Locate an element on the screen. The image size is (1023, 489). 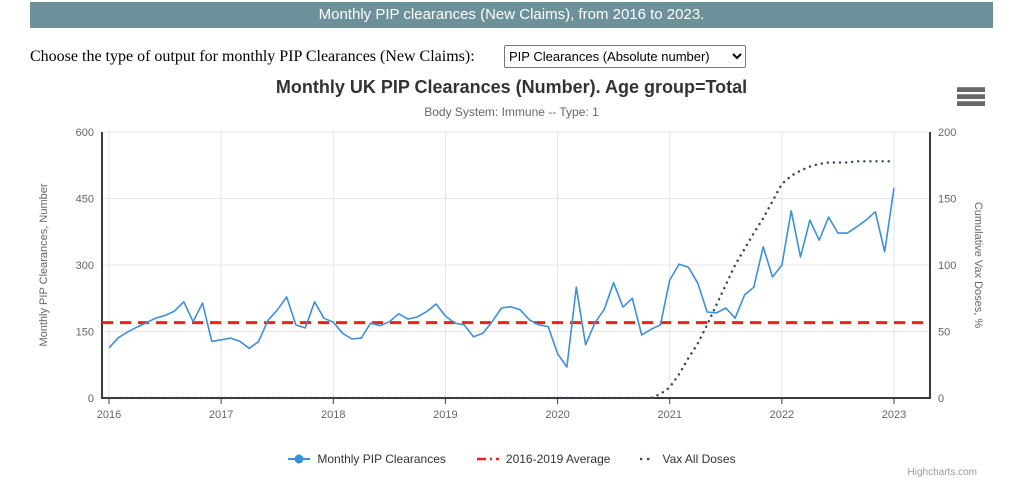
y-left-tick-label: 300 is located at coordinates (85, 266).